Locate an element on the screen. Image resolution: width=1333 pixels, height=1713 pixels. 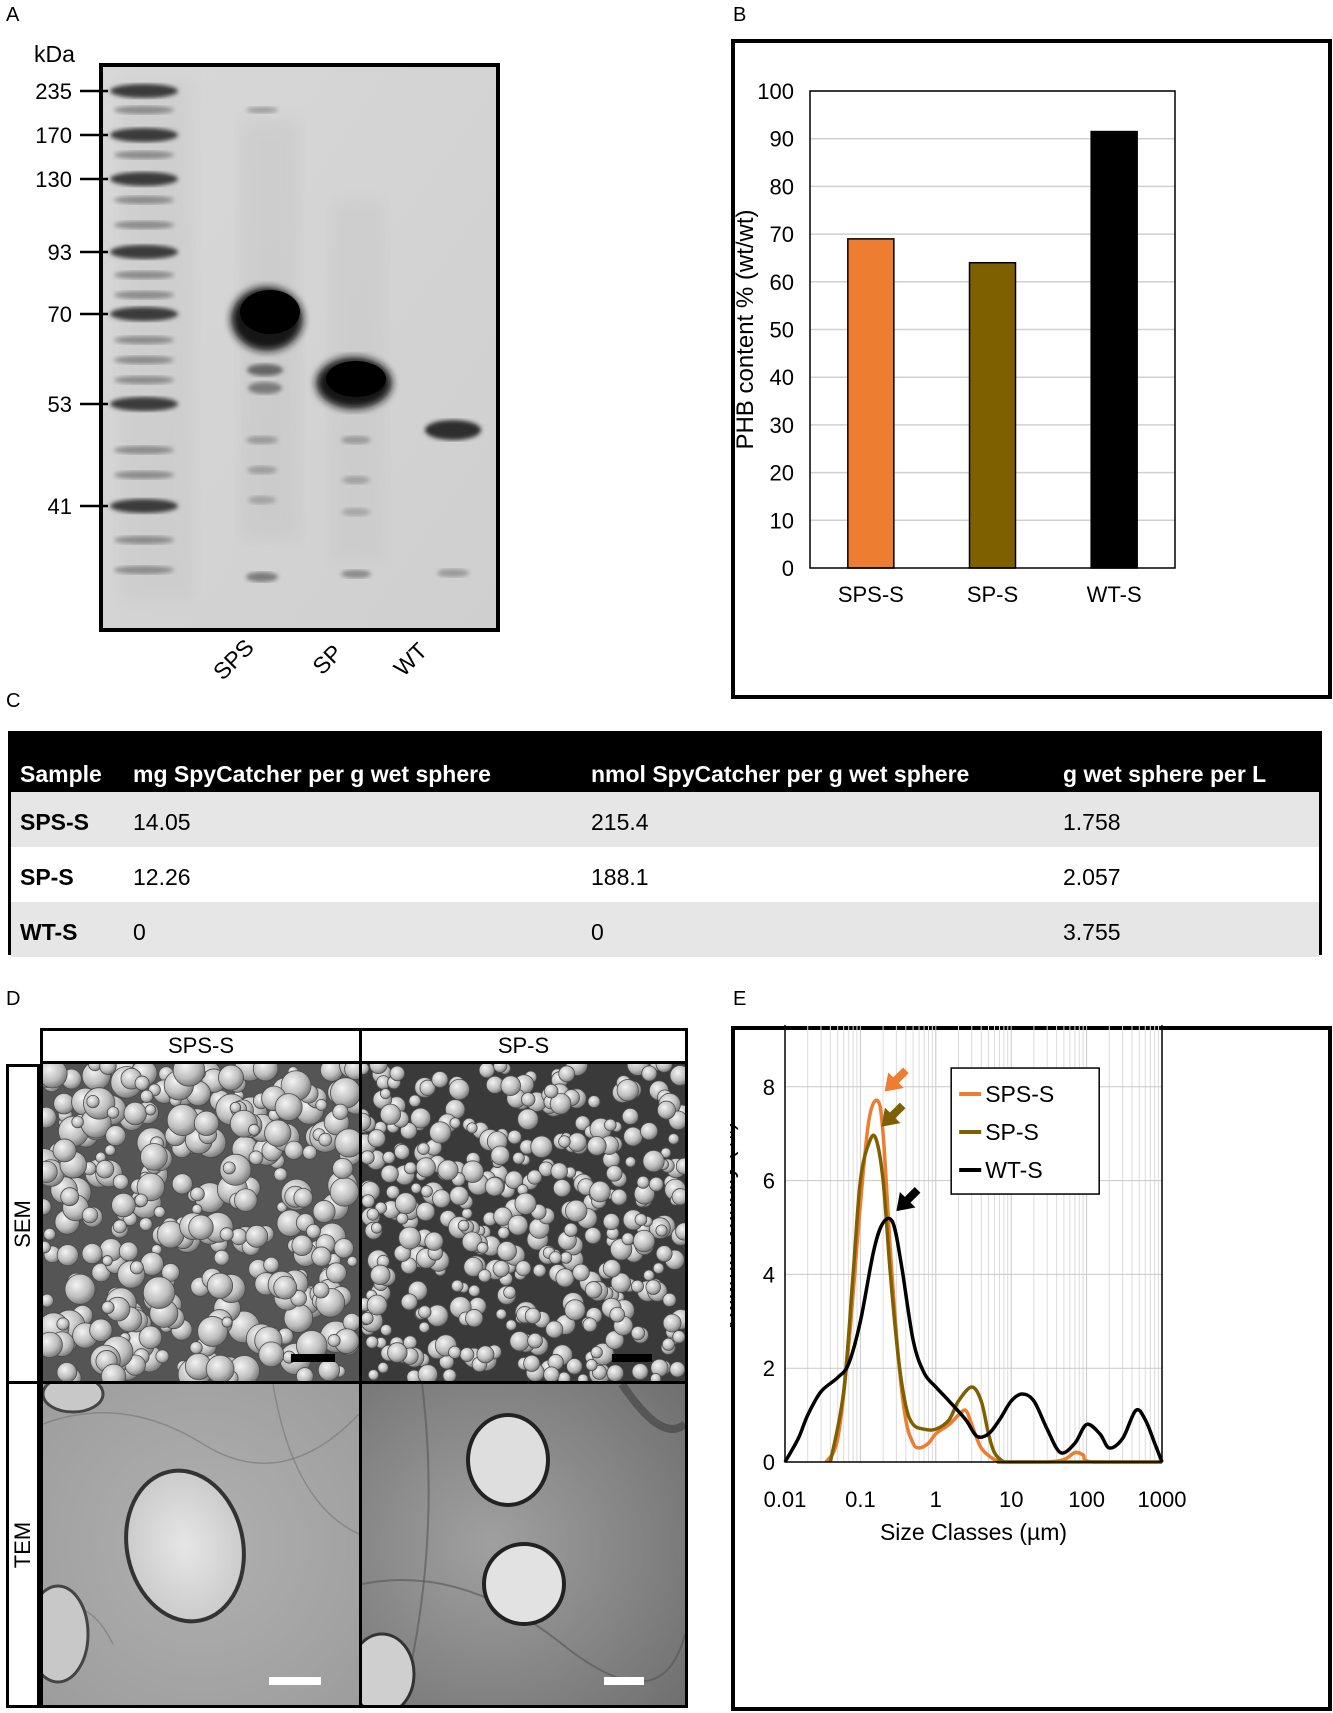
y-tick-label: 90 is located at coordinates (782, 139).